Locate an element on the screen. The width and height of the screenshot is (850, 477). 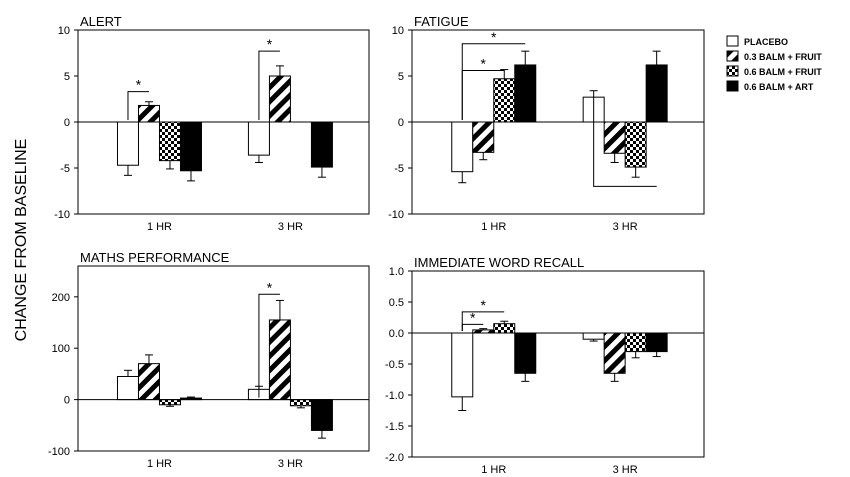
y-tick-label: -1.0 is located at coordinates (394, 396).